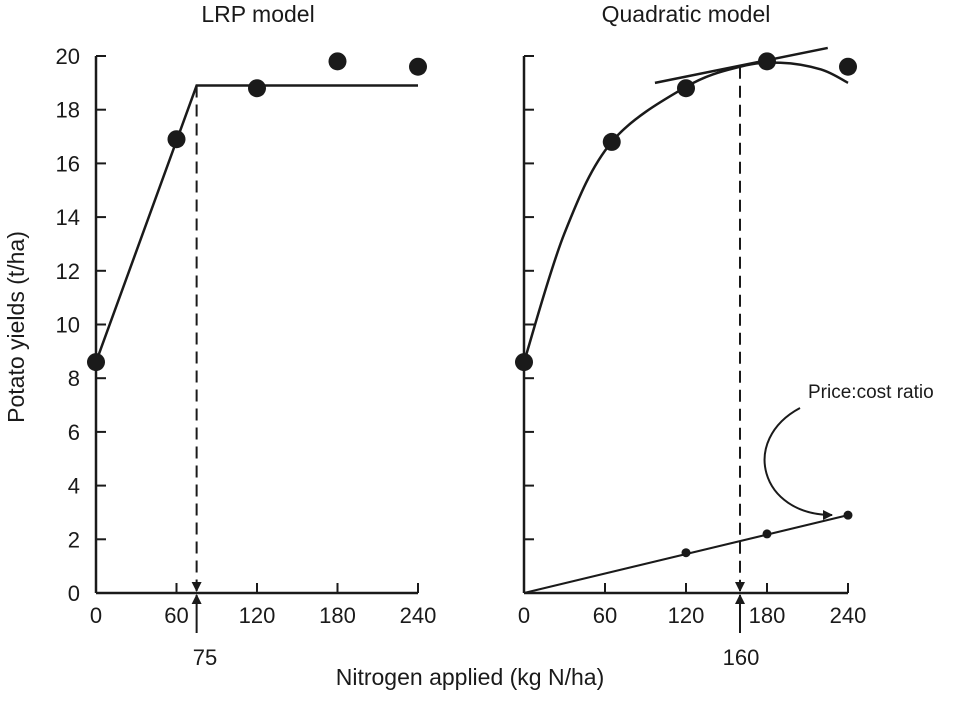  What do you see at coordinates (741, 65) in the screenshot?
I see `tangent-line` at bounding box center [741, 65].